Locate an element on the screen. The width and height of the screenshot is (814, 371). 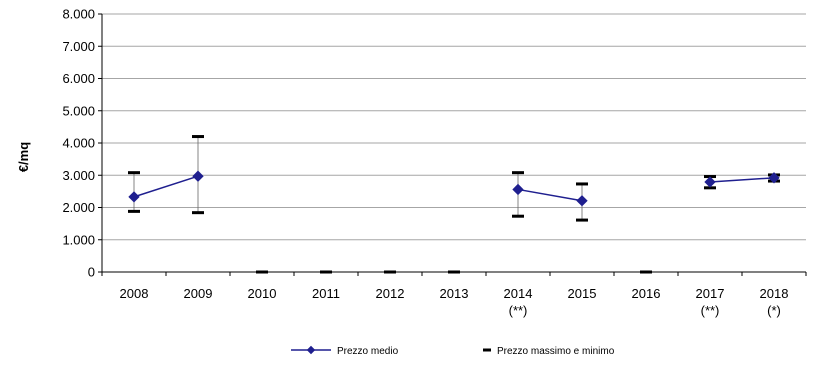
y-axis-label: €/mq is located at coordinates (23, 157).